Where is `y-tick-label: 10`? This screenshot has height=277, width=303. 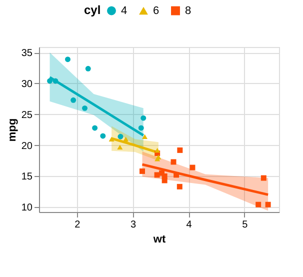 y-tick-label: 10 is located at coordinates (27, 208).